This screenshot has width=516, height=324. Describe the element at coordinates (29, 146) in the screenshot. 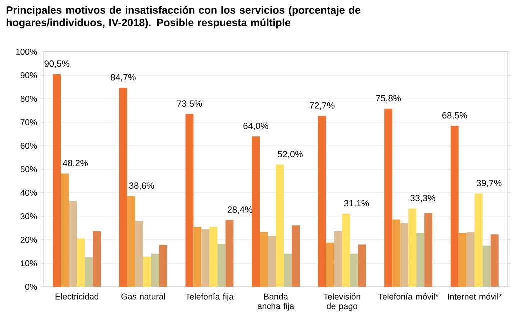

I see `y-tick-label: 60%` at that location.